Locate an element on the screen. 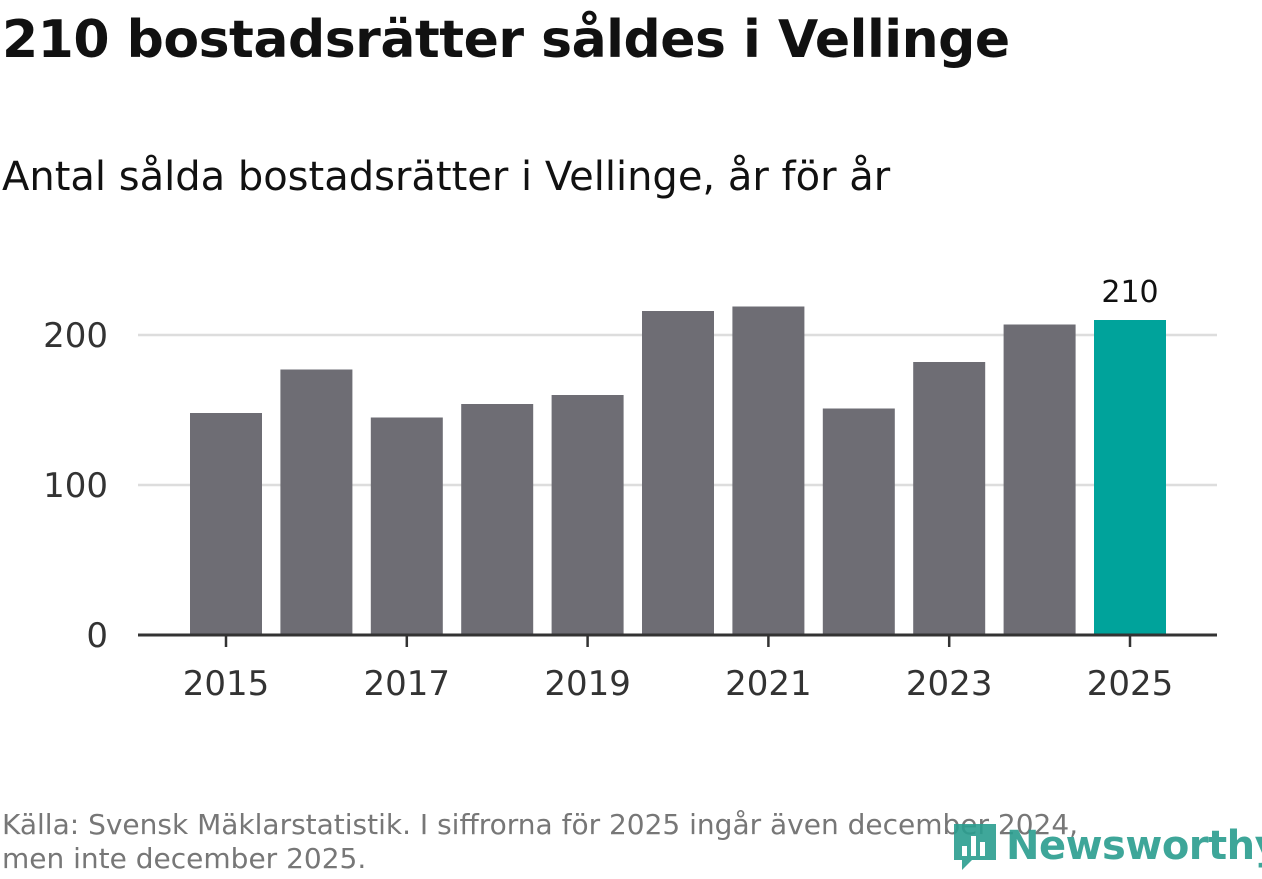 The width and height of the screenshot is (1262, 879). x-tick-label: 2023 is located at coordinates (949, 684).